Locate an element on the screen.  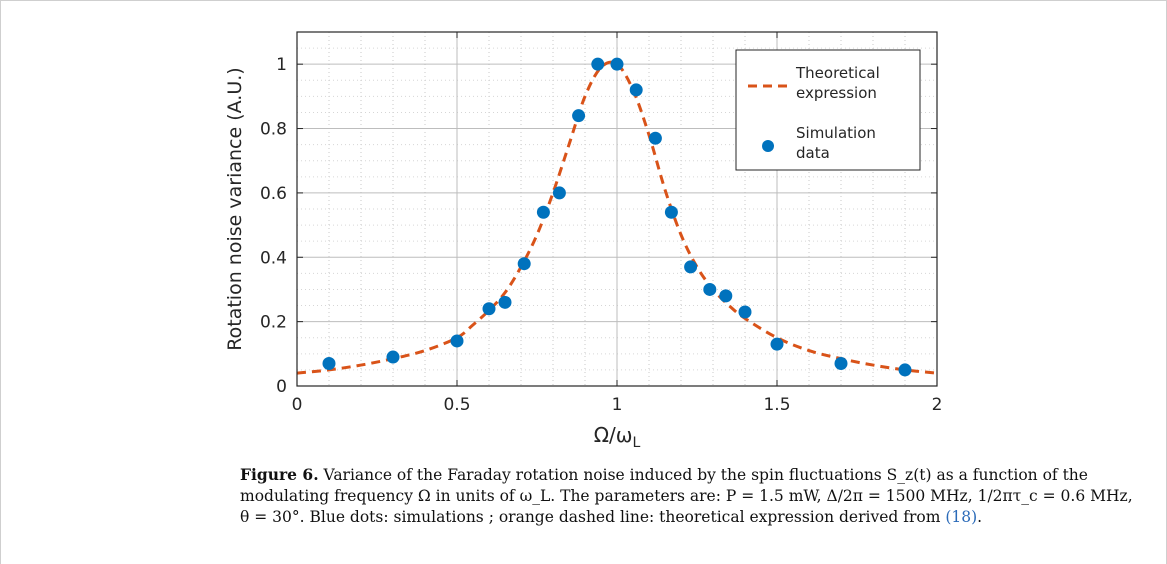
legend-entry-theory: Theoretical expression is located at coordinates (840, 83).